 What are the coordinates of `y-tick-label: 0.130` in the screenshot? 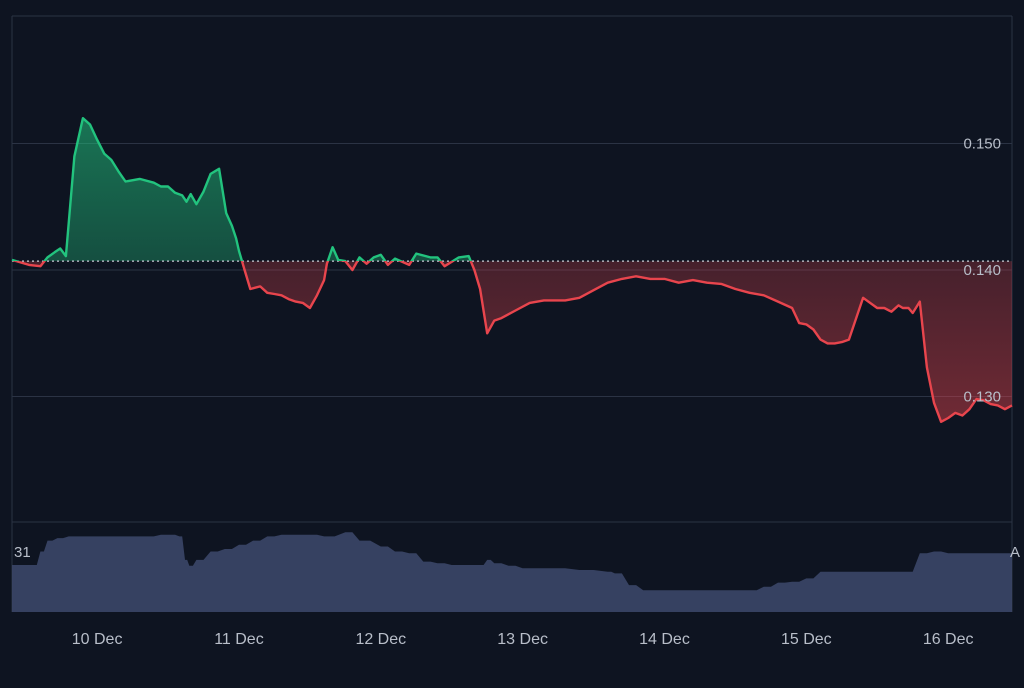 It's located at (982, 397).